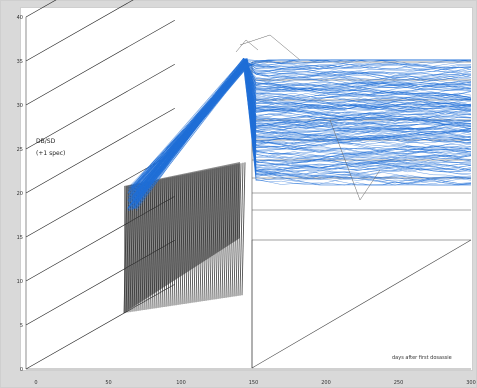  Describe the element at coordinates (181, 383) in the screenshot. I see `x-tick-label: 100` at that location.